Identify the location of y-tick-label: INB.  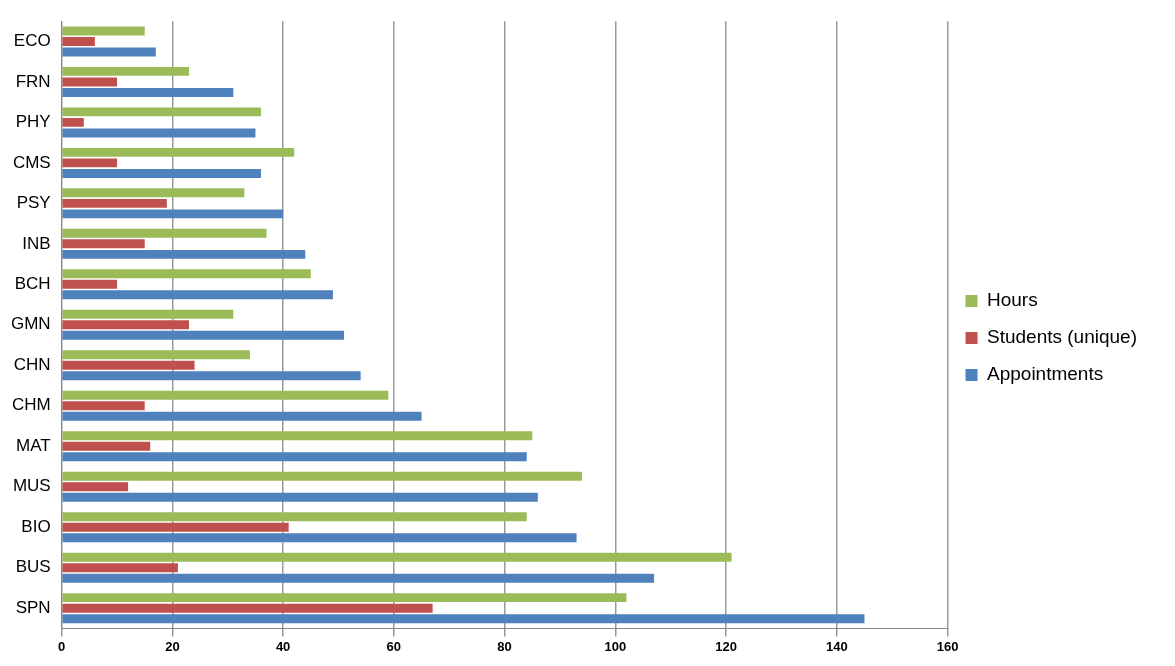
(36, 243).